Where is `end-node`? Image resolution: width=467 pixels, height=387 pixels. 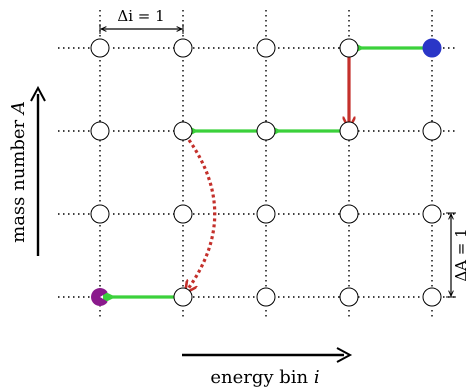 end-node is located at coordinates (99, 296).